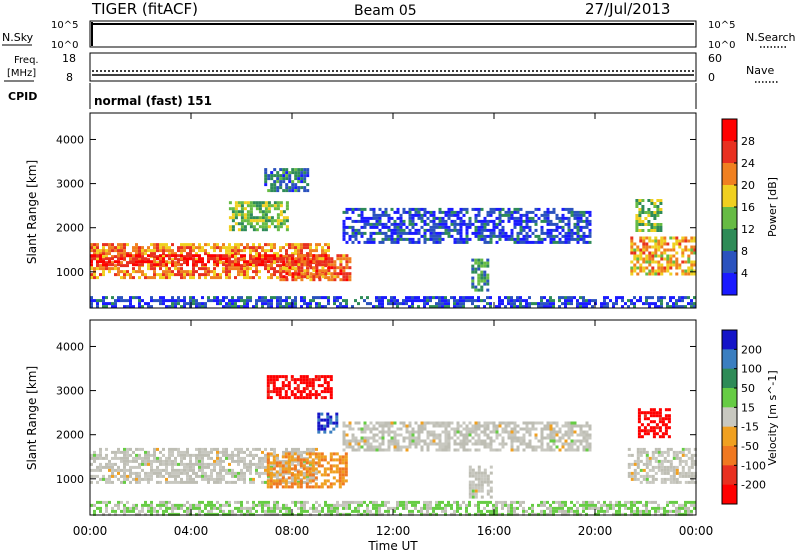  I want to click on nsky-panel, so click(393, 34).